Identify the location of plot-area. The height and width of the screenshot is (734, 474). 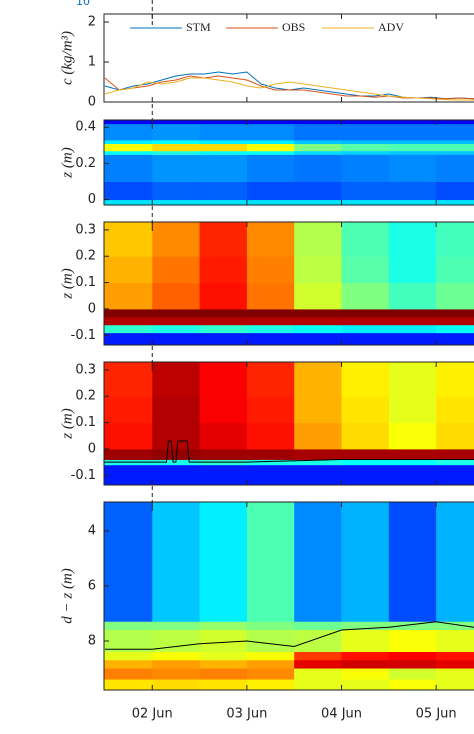
(289, 283).